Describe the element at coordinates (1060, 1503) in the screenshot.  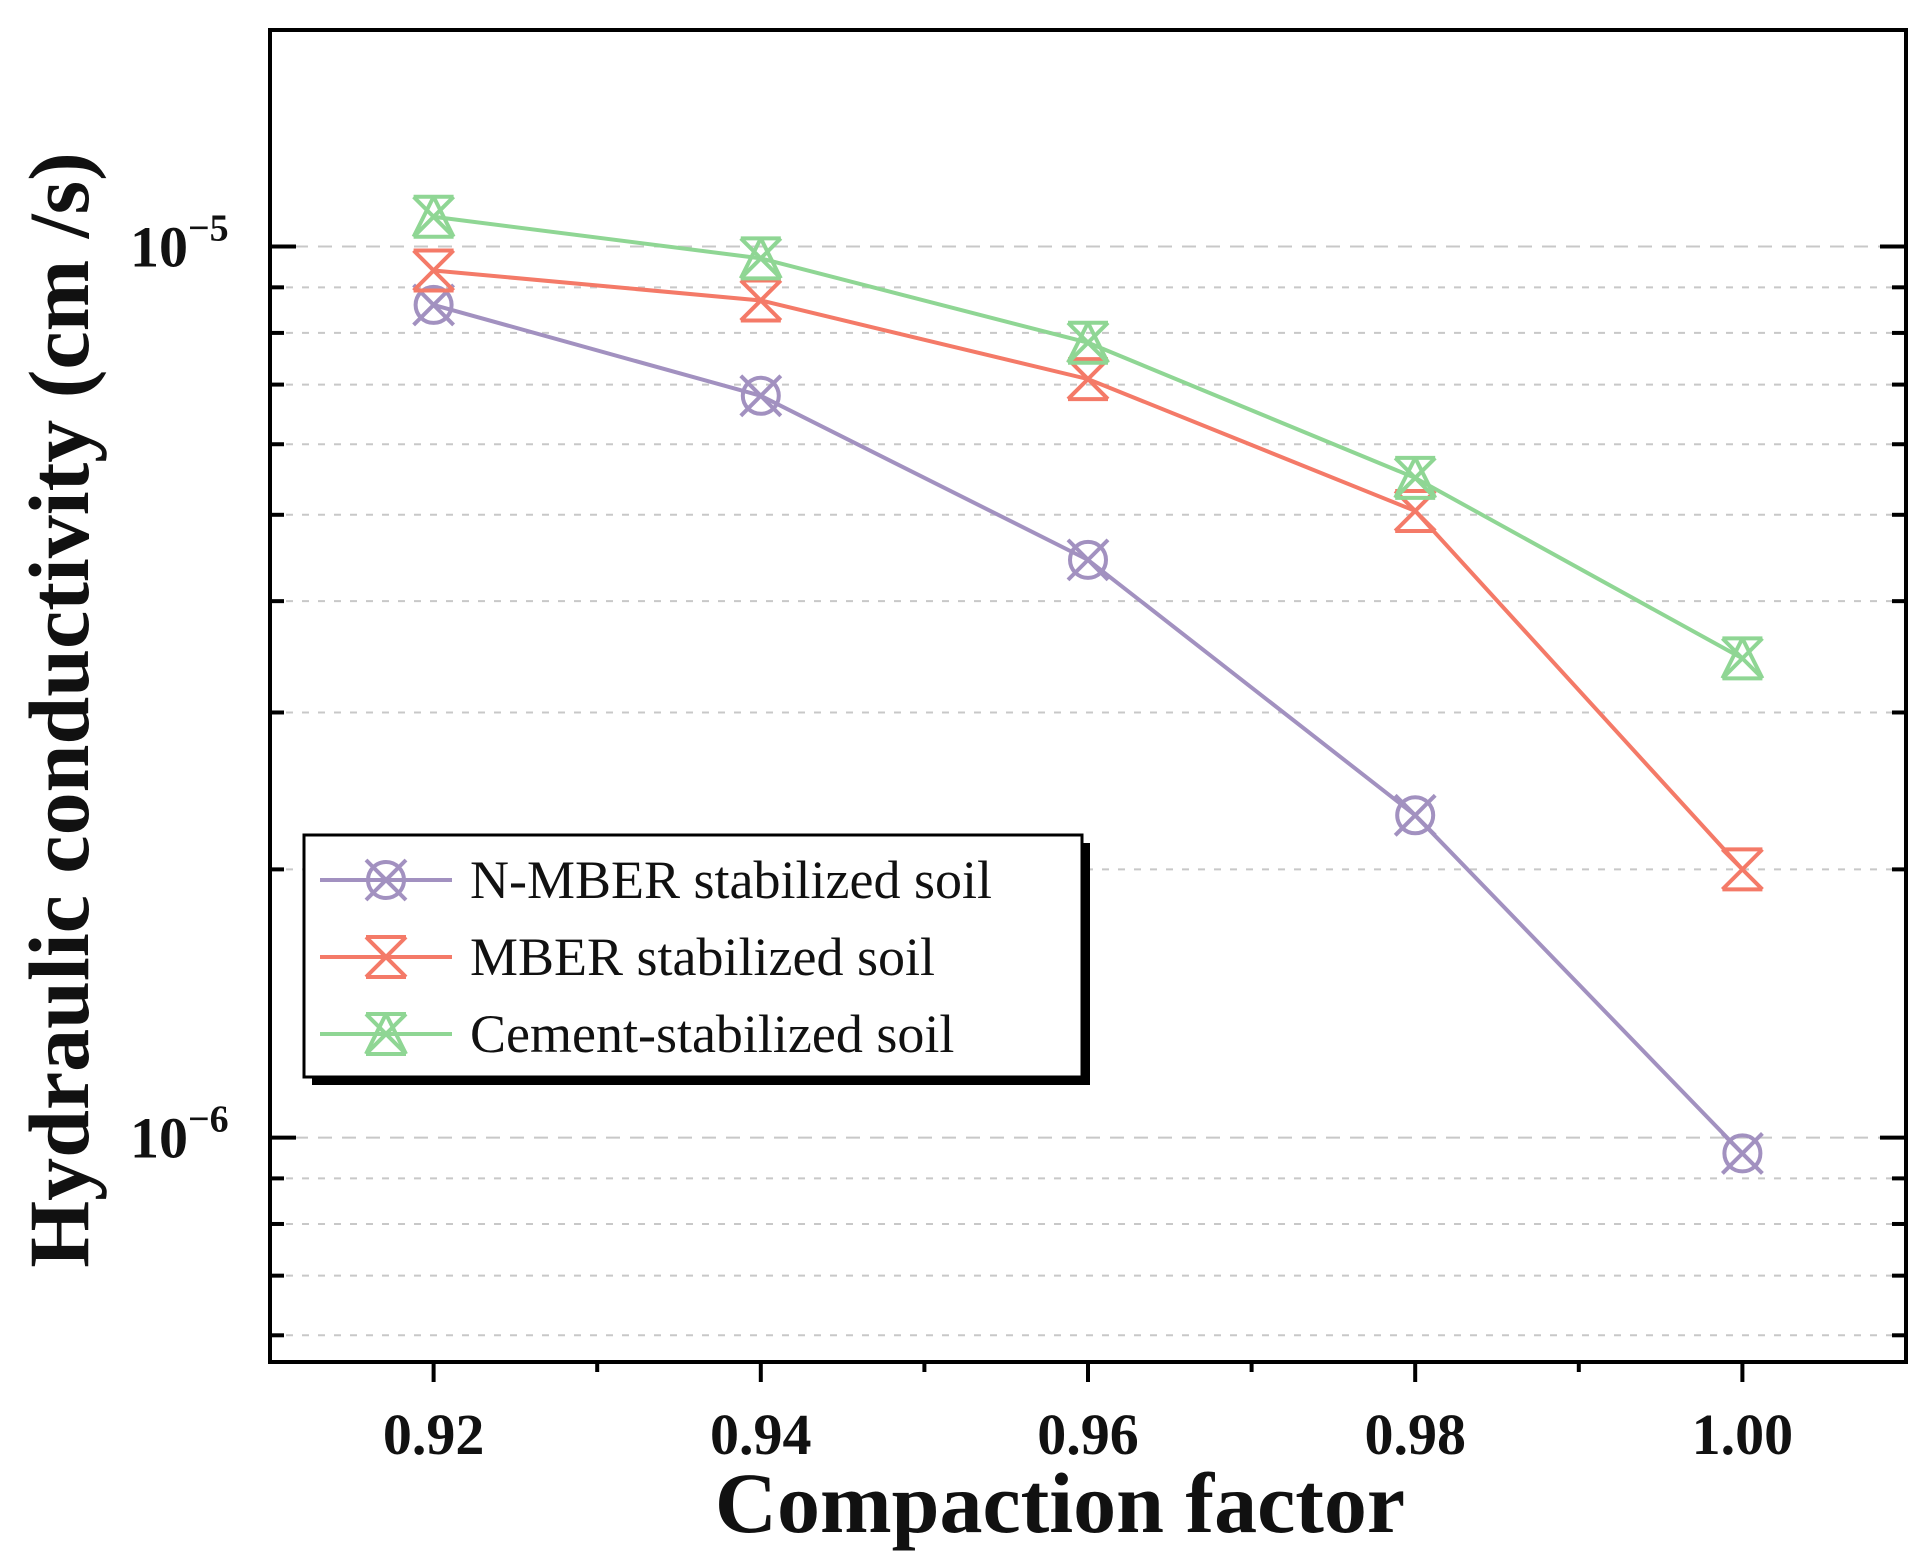
I see `x-axis-title: Compaction factor` at that location.